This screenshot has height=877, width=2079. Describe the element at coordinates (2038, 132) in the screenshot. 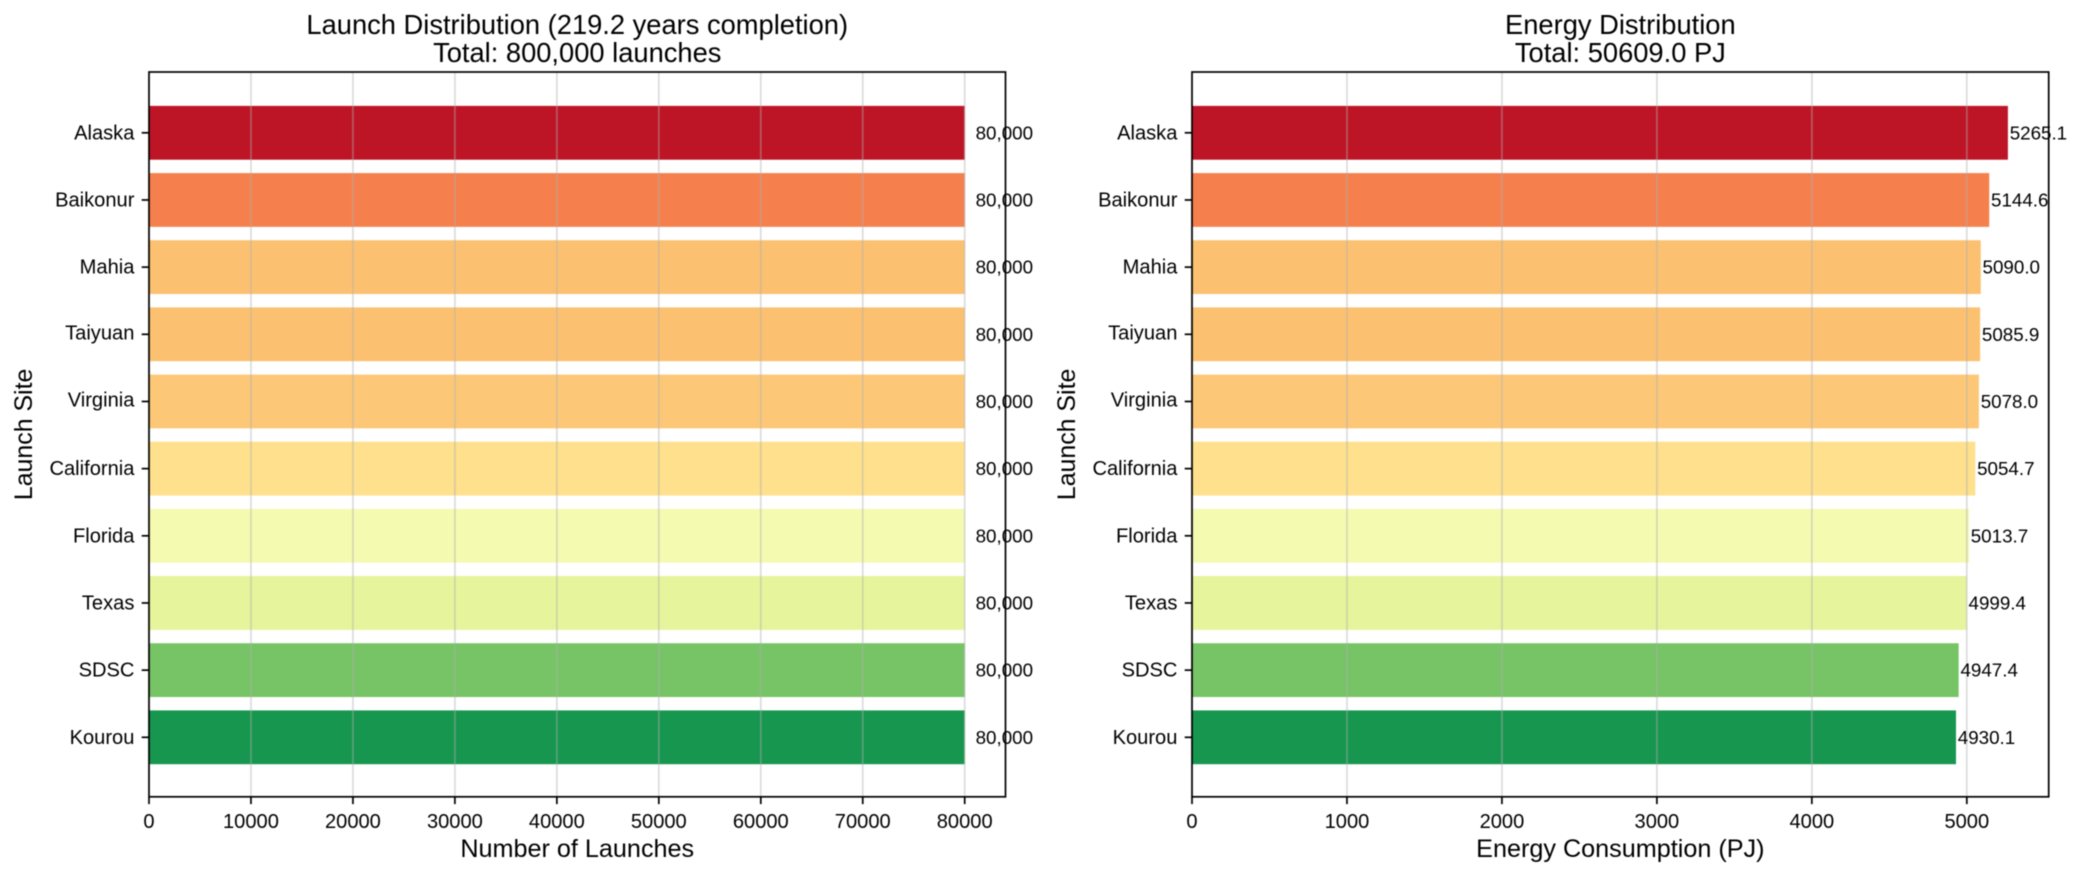

I see `svg-text: 5265.1` at that location.